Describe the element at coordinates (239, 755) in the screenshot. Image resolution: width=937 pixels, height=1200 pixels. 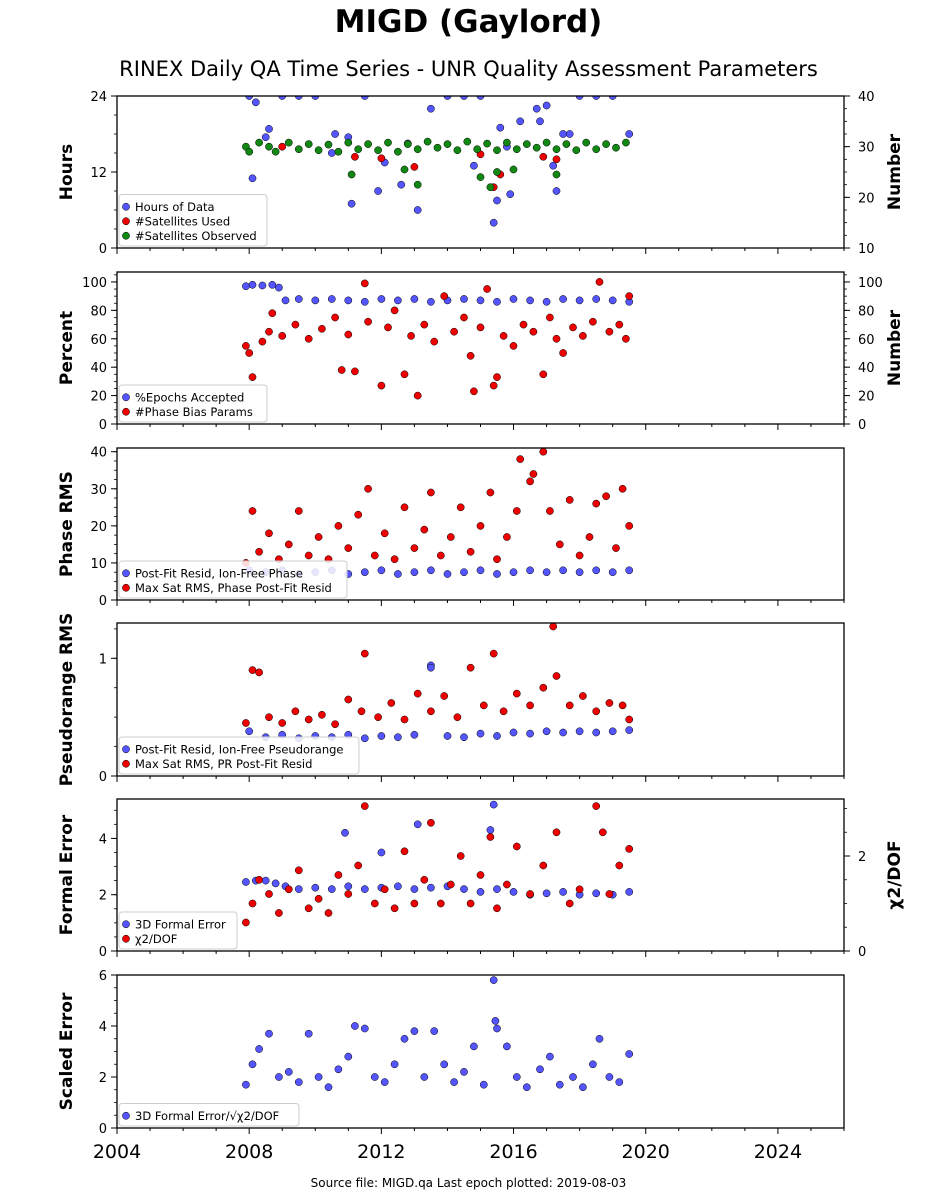
I see `pseudorange-rms-panel-legend` at that location.